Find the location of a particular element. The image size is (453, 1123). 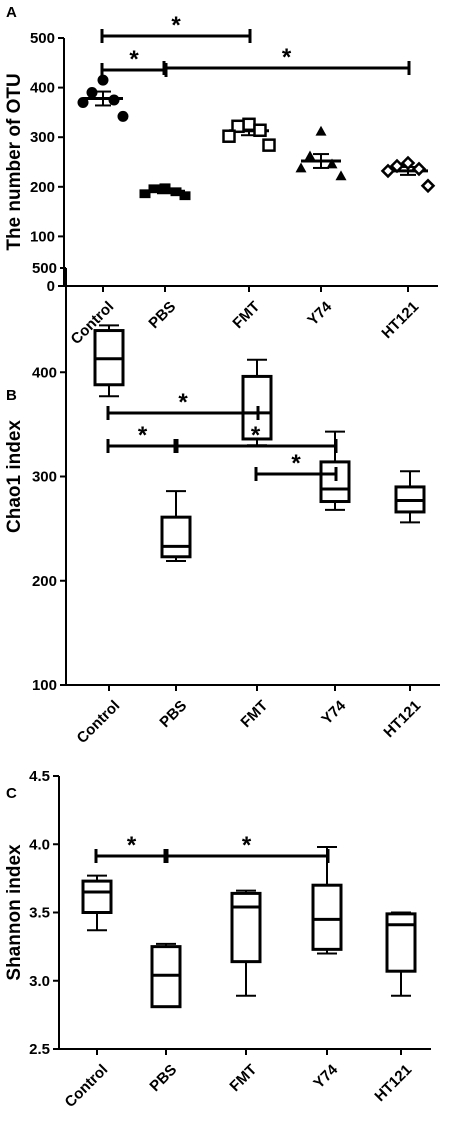

series-pbs is located at coordinates (165, 192).